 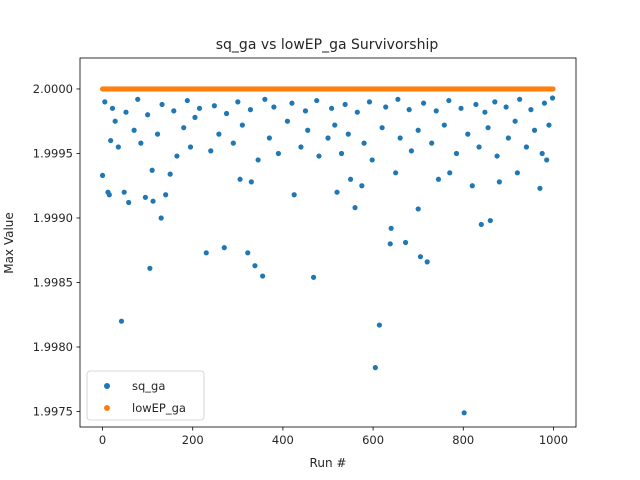 What do you see at coordinates (333, 437) in the screenshot?
I see `x-axis: 0 200 400 600 800 1000` at bounding box center [333, 437].